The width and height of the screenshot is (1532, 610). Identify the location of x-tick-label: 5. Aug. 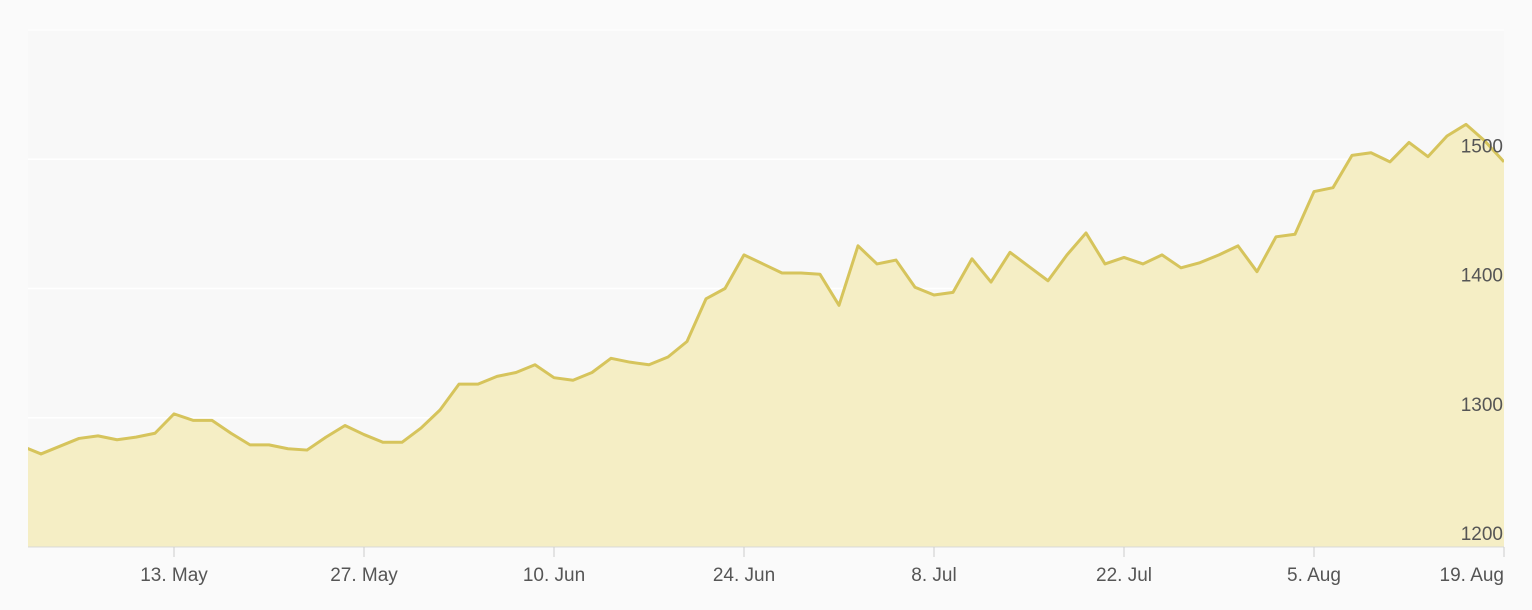
(1314, 575).